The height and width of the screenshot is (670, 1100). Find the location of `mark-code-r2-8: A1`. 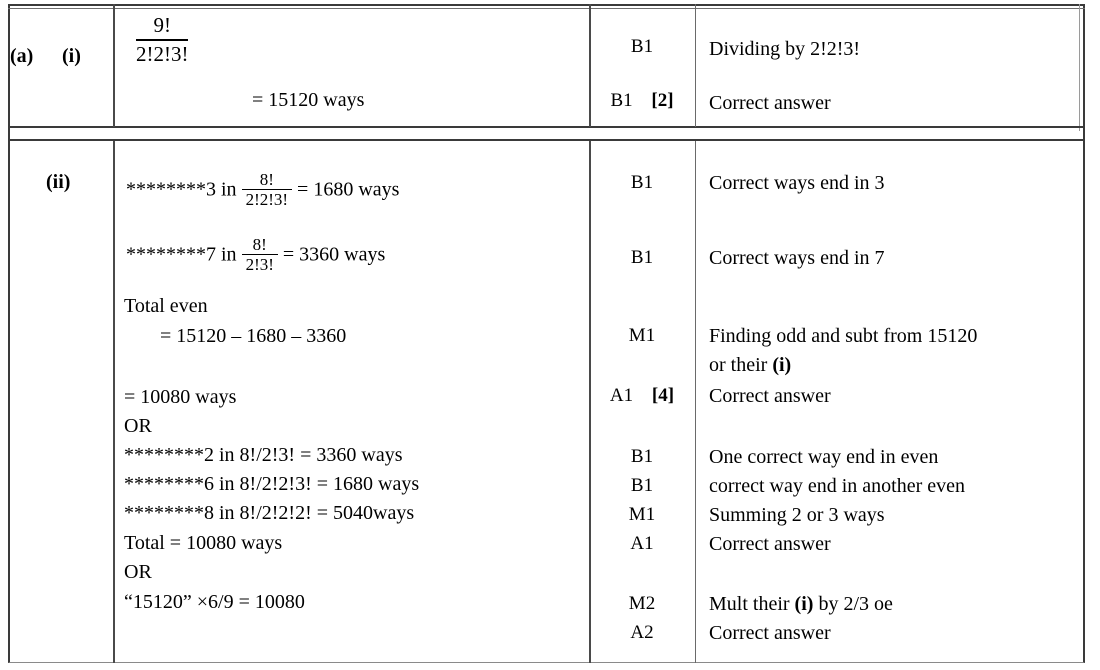

mark-code-r2-8: A1 is located at coordinates (642, 543).